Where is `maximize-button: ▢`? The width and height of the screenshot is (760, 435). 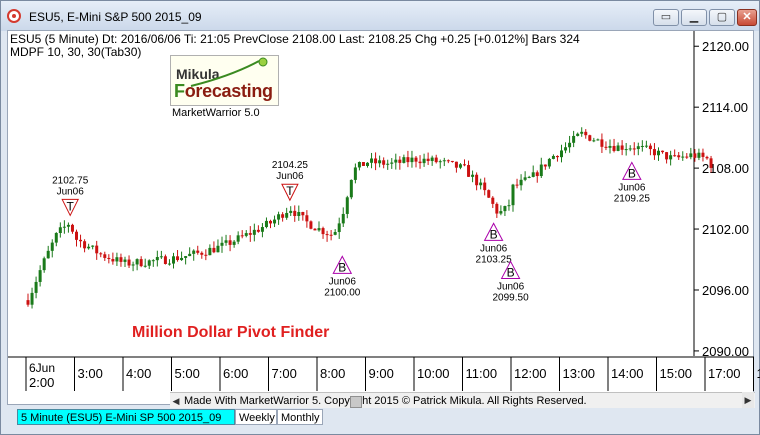 maximize-button: ▢ is located at coordinates (722, 17).